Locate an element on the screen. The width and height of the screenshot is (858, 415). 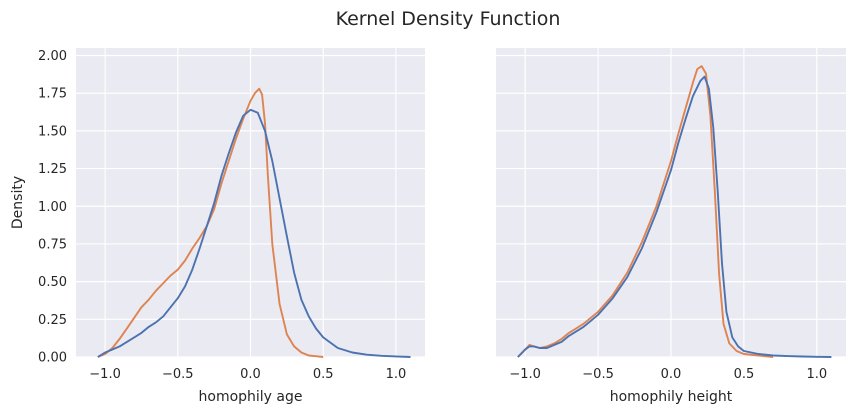
y-axis-label: Density is located at coordinates (18, 202).